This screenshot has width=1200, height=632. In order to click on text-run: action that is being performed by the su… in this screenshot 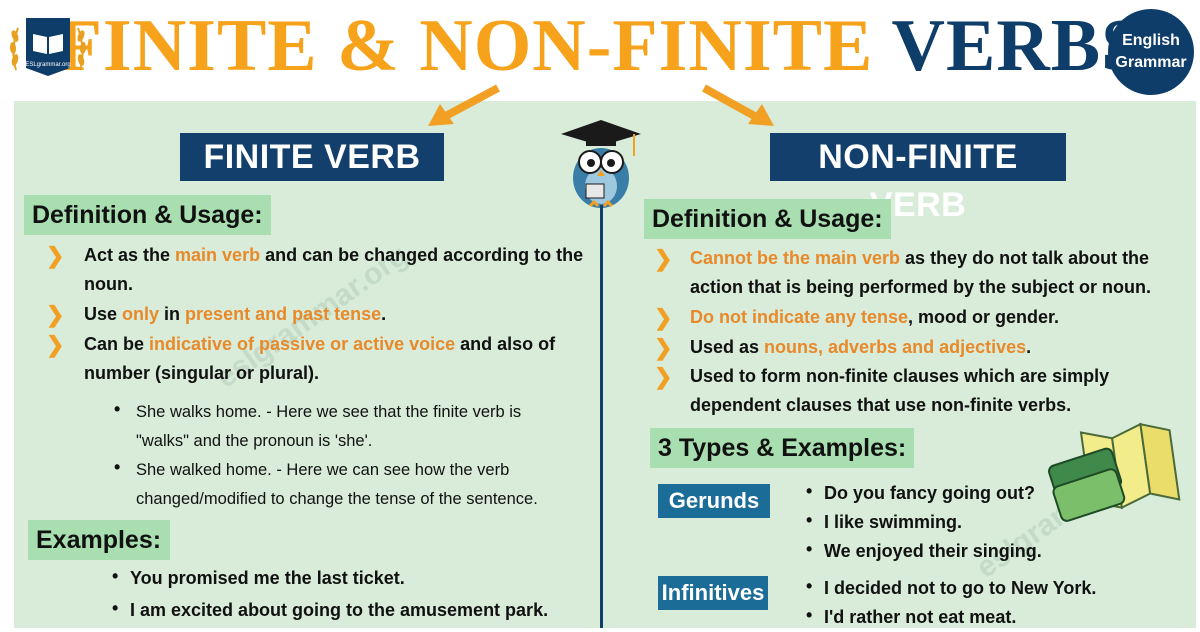, I will do `click(921, 287)`.